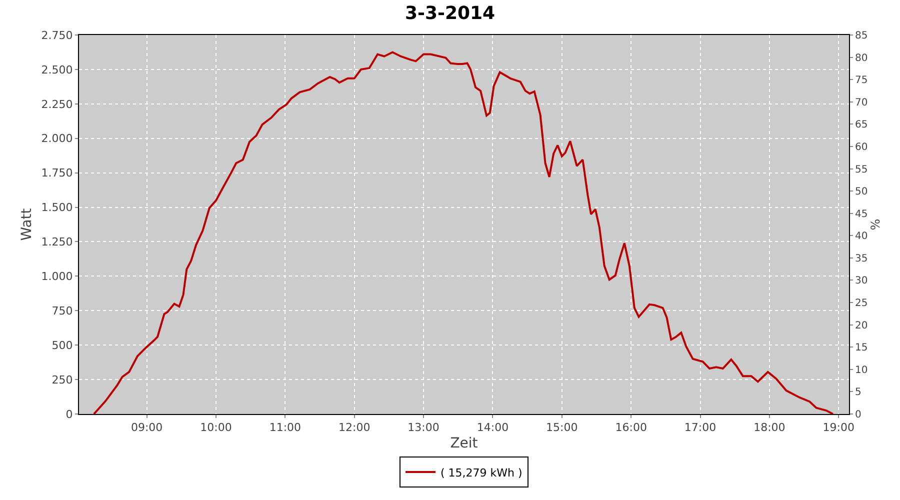 The width and height of the screenshot is (900, 500). What do you see at coordinates (57, 104) in the screenshot?
I see `y-tick-label: 2.250` at bounding box center [57, 104].